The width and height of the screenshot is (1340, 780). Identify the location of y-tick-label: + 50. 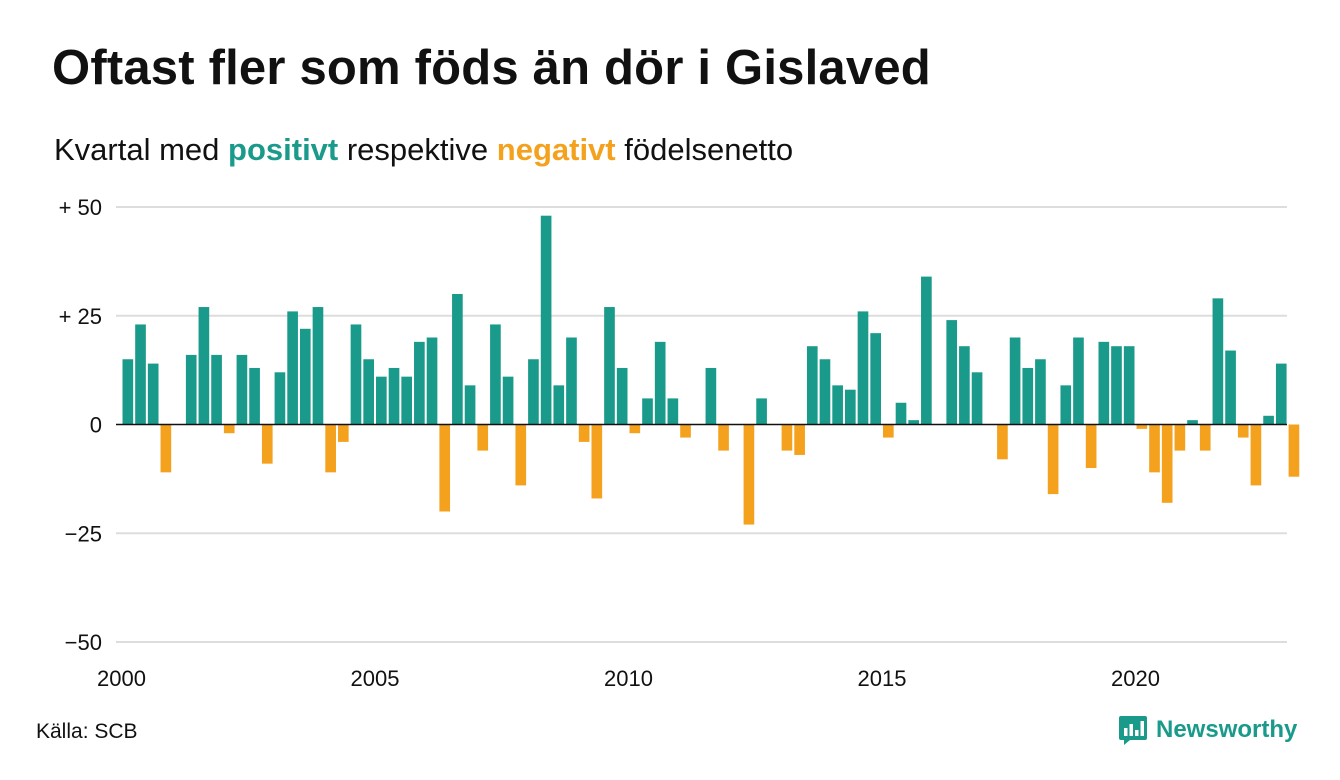
(80, 207).